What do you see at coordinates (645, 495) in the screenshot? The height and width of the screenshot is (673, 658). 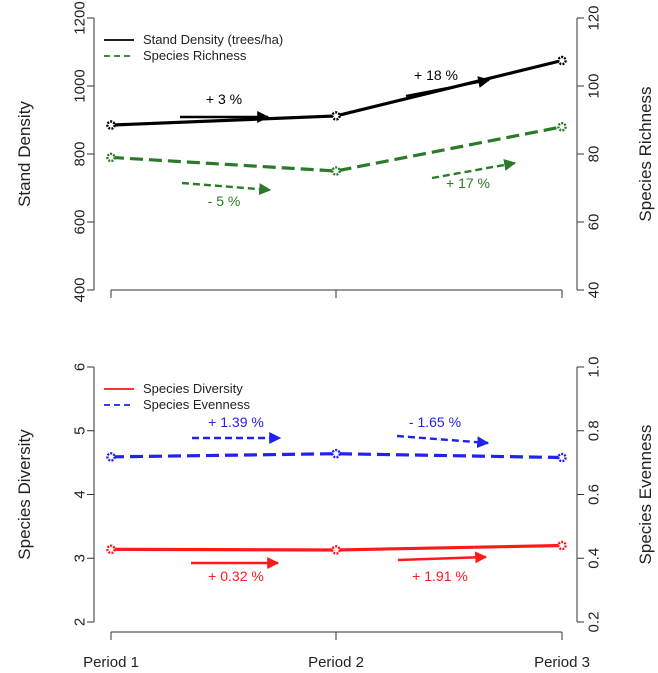 I see `right-axis-title: Species Evenness` at bounding box center [645, 495].